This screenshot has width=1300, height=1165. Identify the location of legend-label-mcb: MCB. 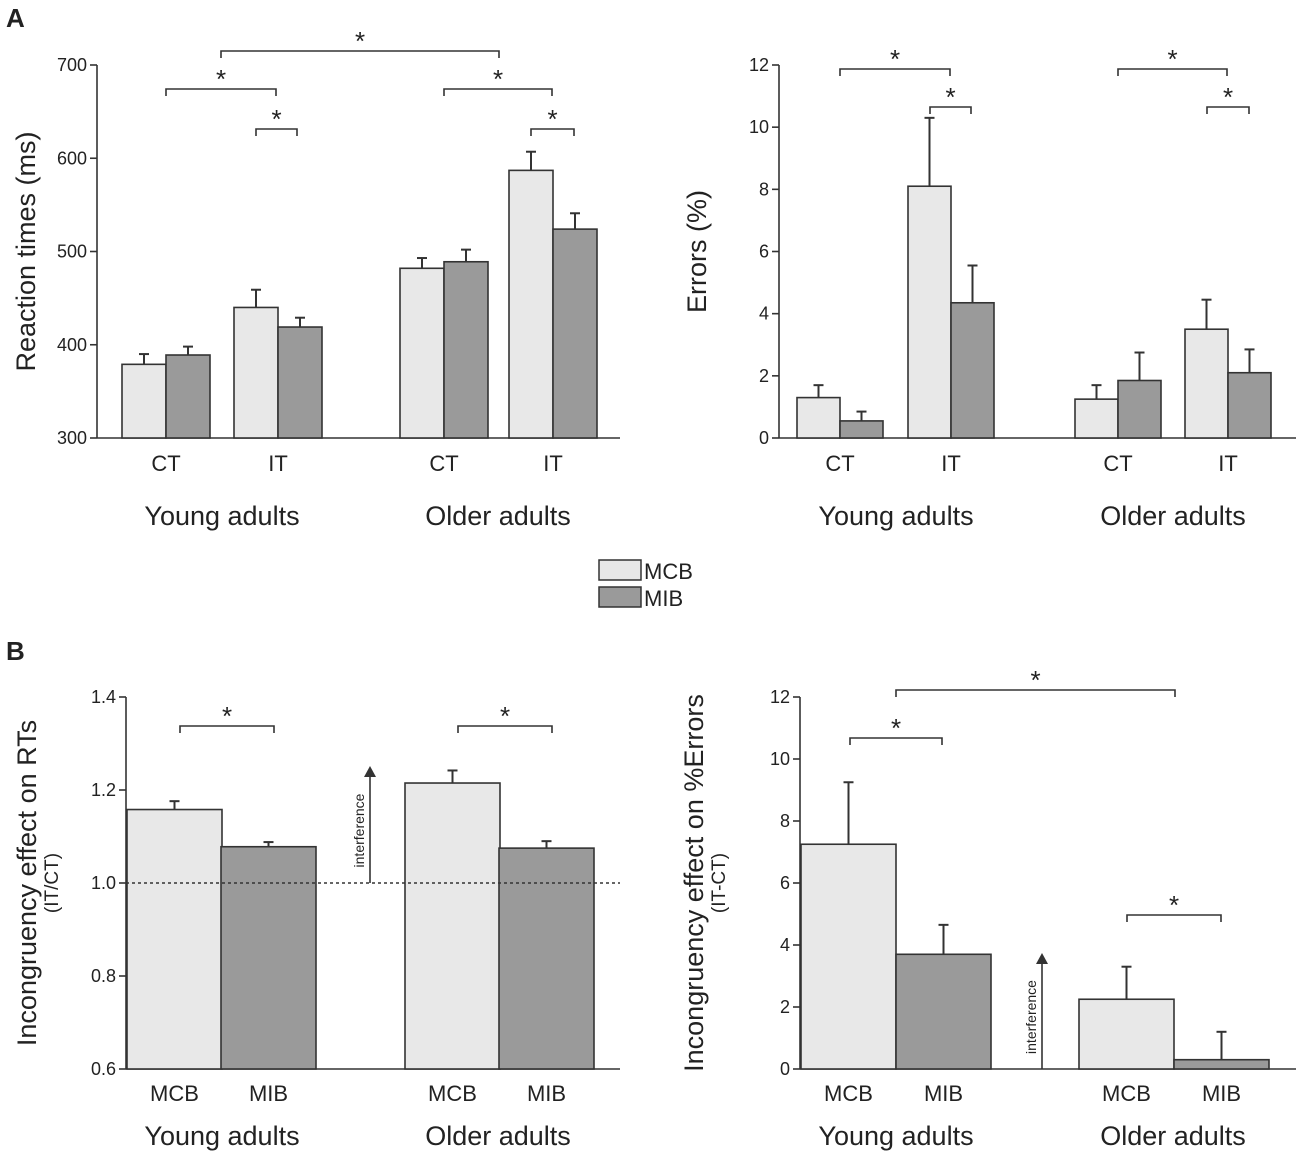
(668, 571).